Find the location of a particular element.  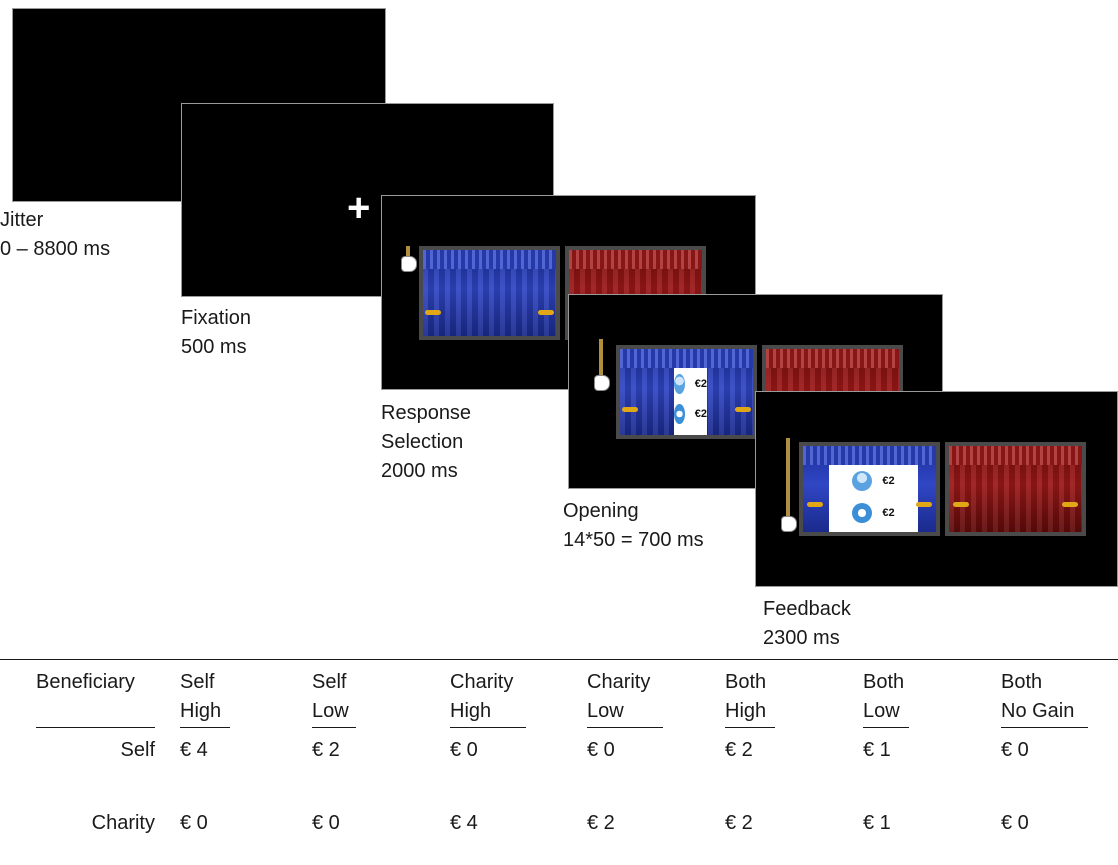

col-header-both-no-gain: Both No Gain is located at coordinates (1037, 697).